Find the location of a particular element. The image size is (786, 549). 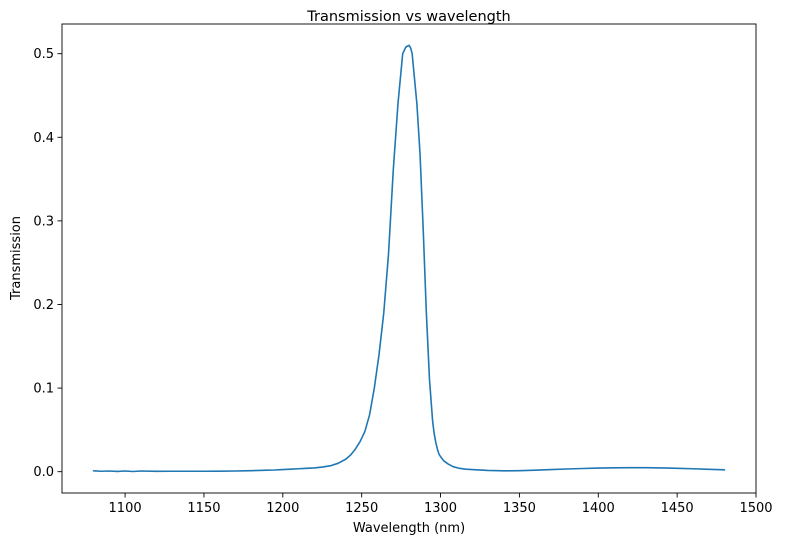

x-tick-label: 1200 is located at coordinates (282, 508).